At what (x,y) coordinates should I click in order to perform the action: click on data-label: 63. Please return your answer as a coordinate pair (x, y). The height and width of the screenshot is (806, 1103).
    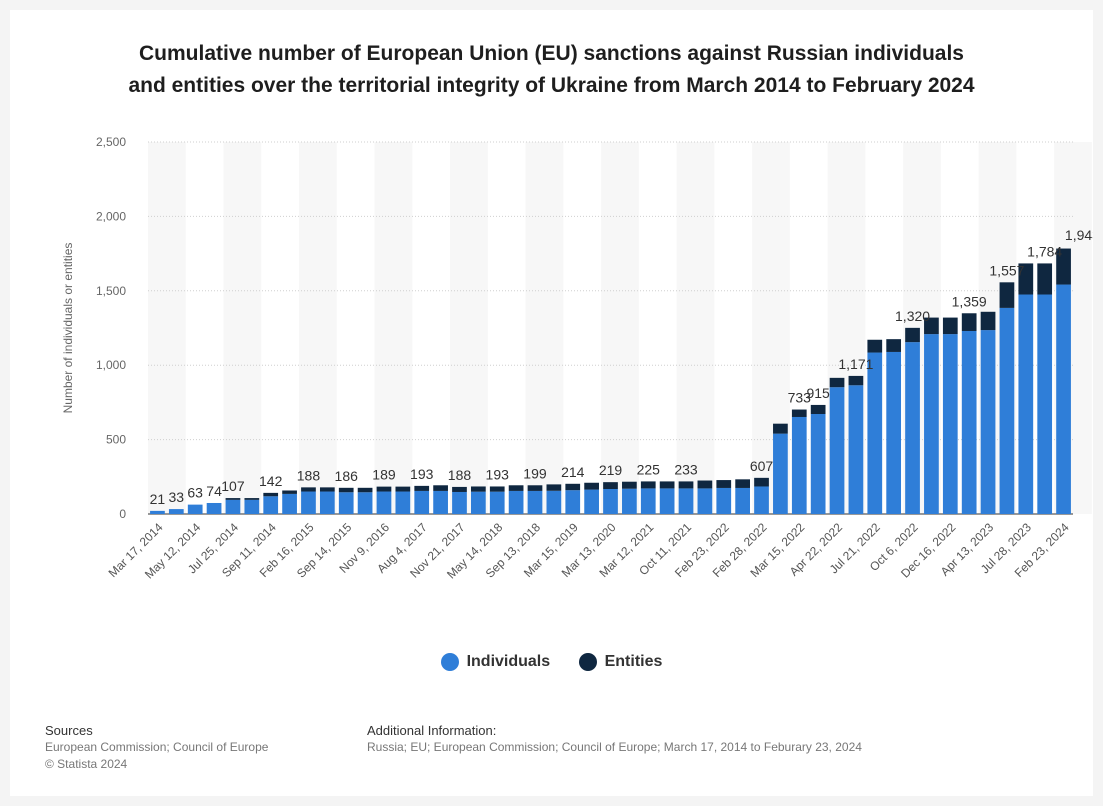
    Looking at the image, I should click on (195, 493).